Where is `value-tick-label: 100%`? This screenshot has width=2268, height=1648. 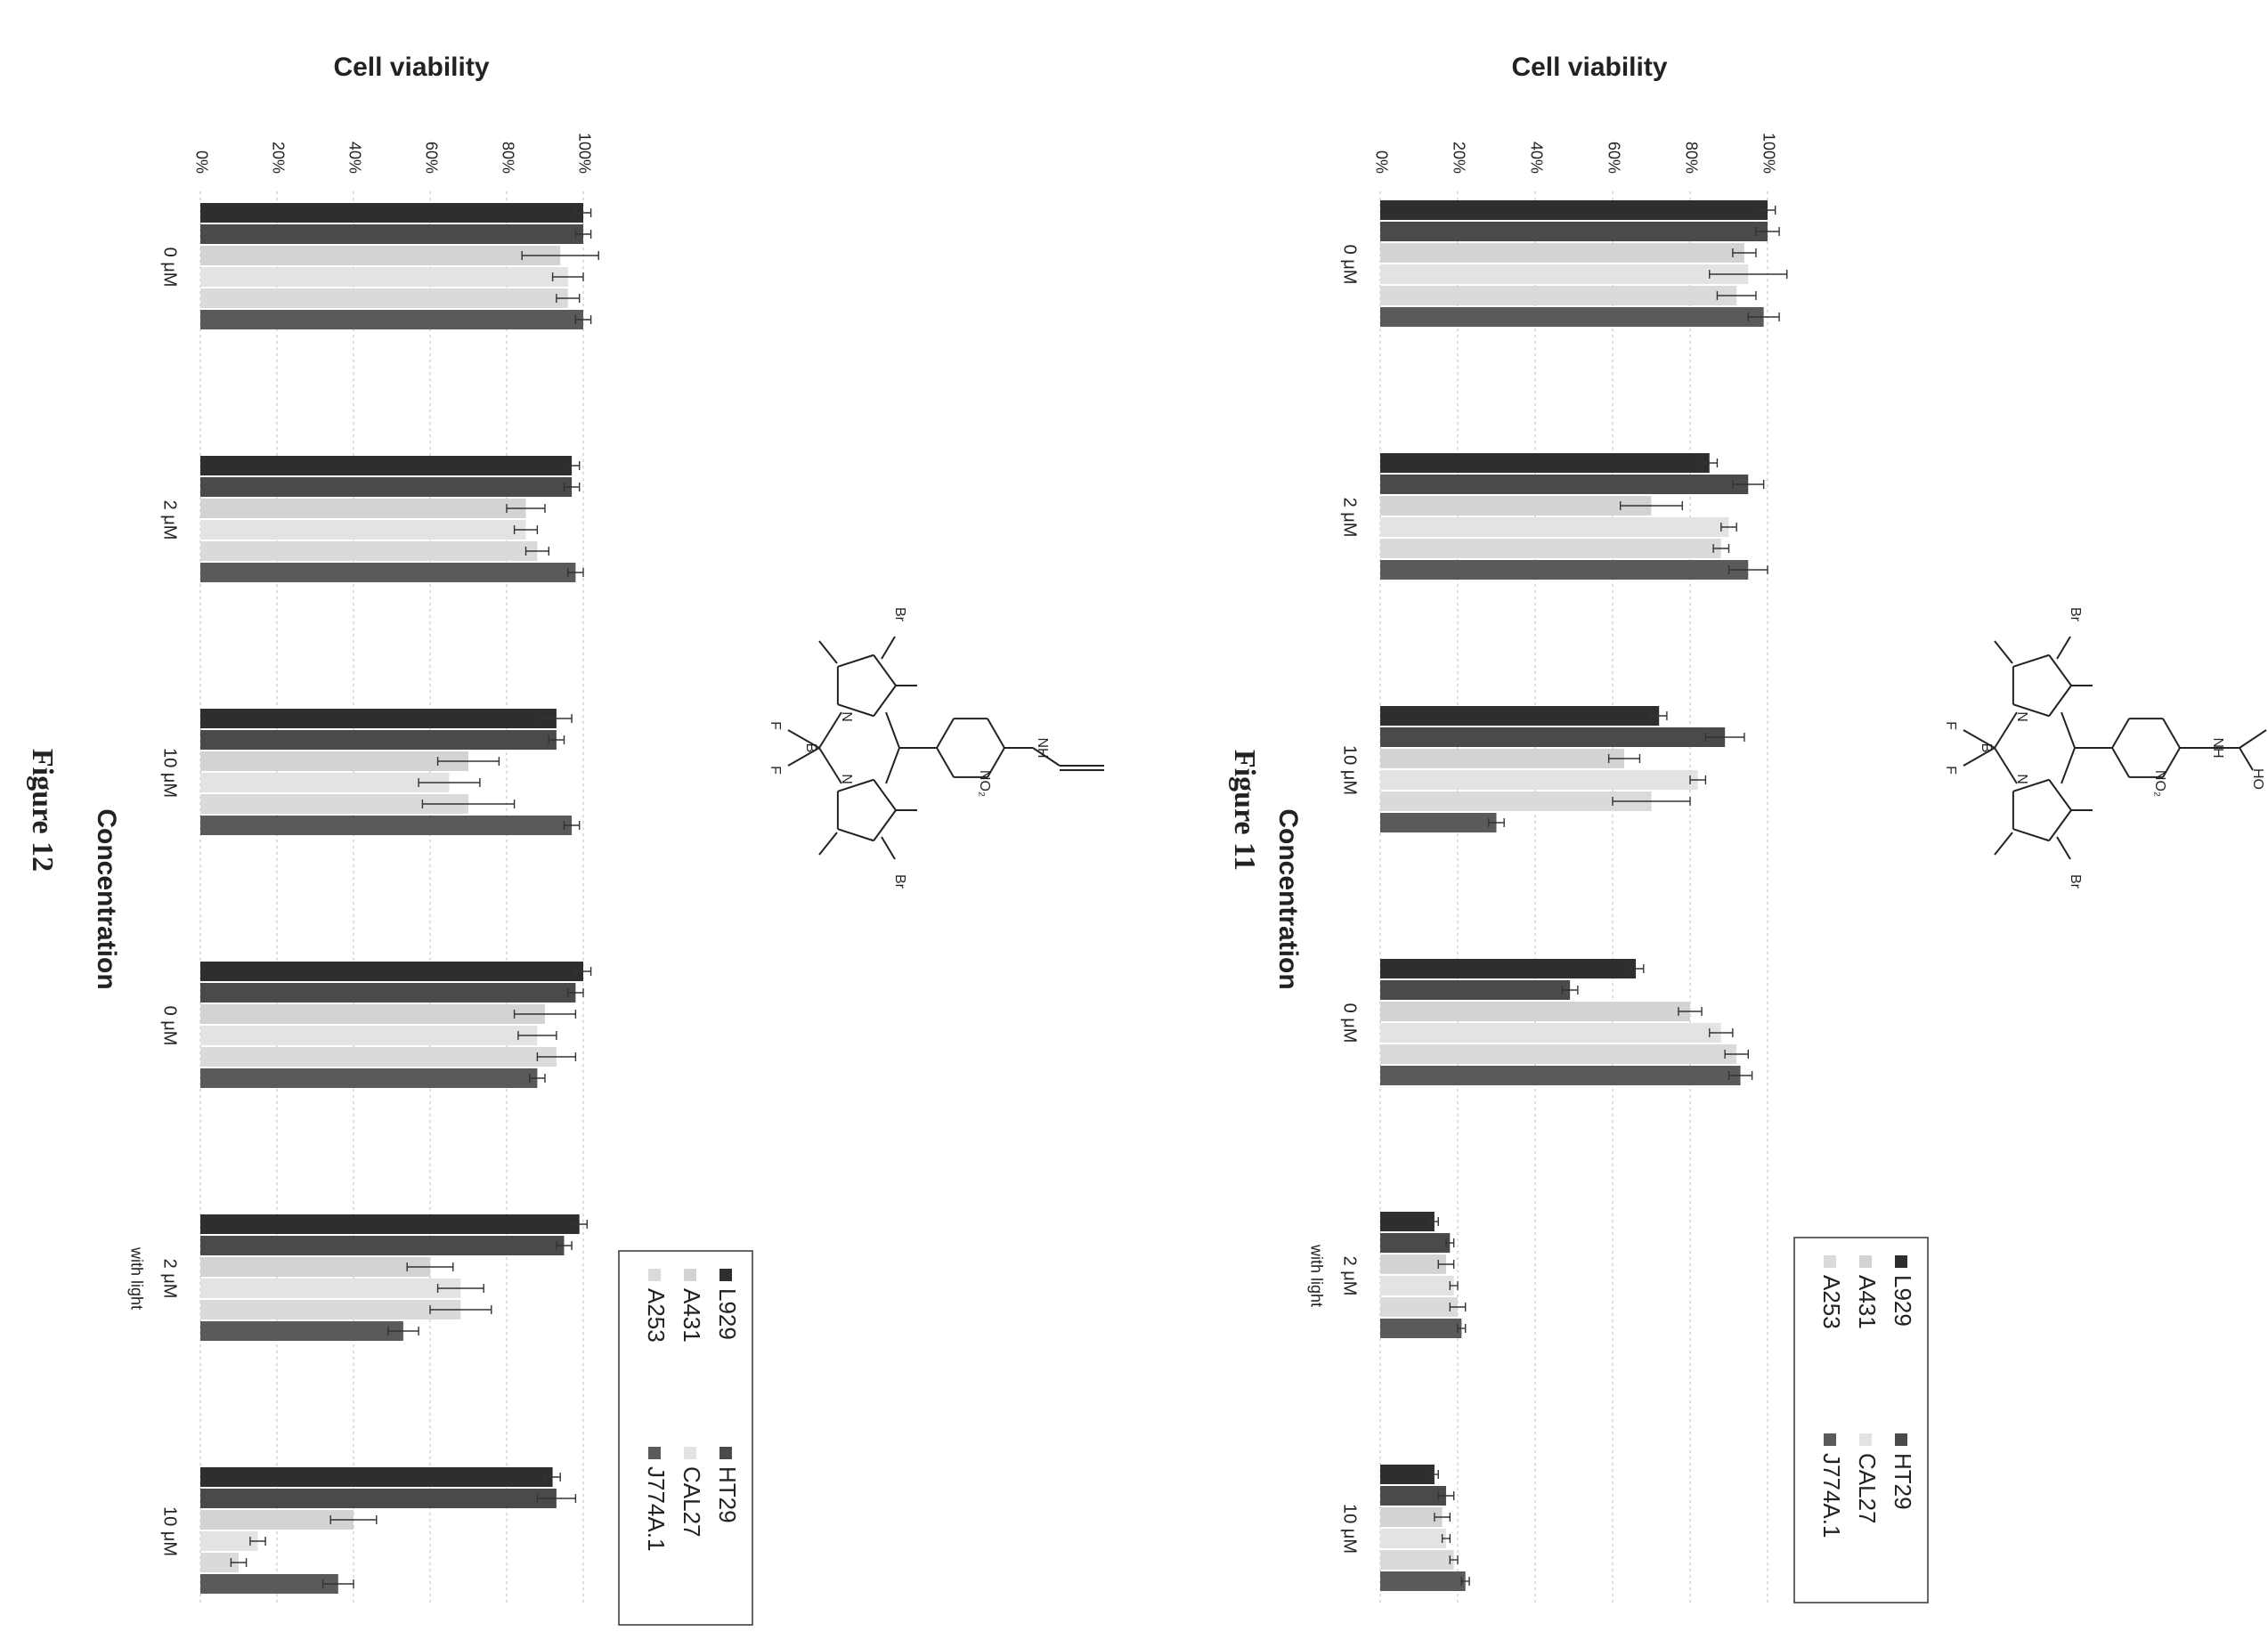
value-tick-label: 100% is located at coordinates (584, 154).